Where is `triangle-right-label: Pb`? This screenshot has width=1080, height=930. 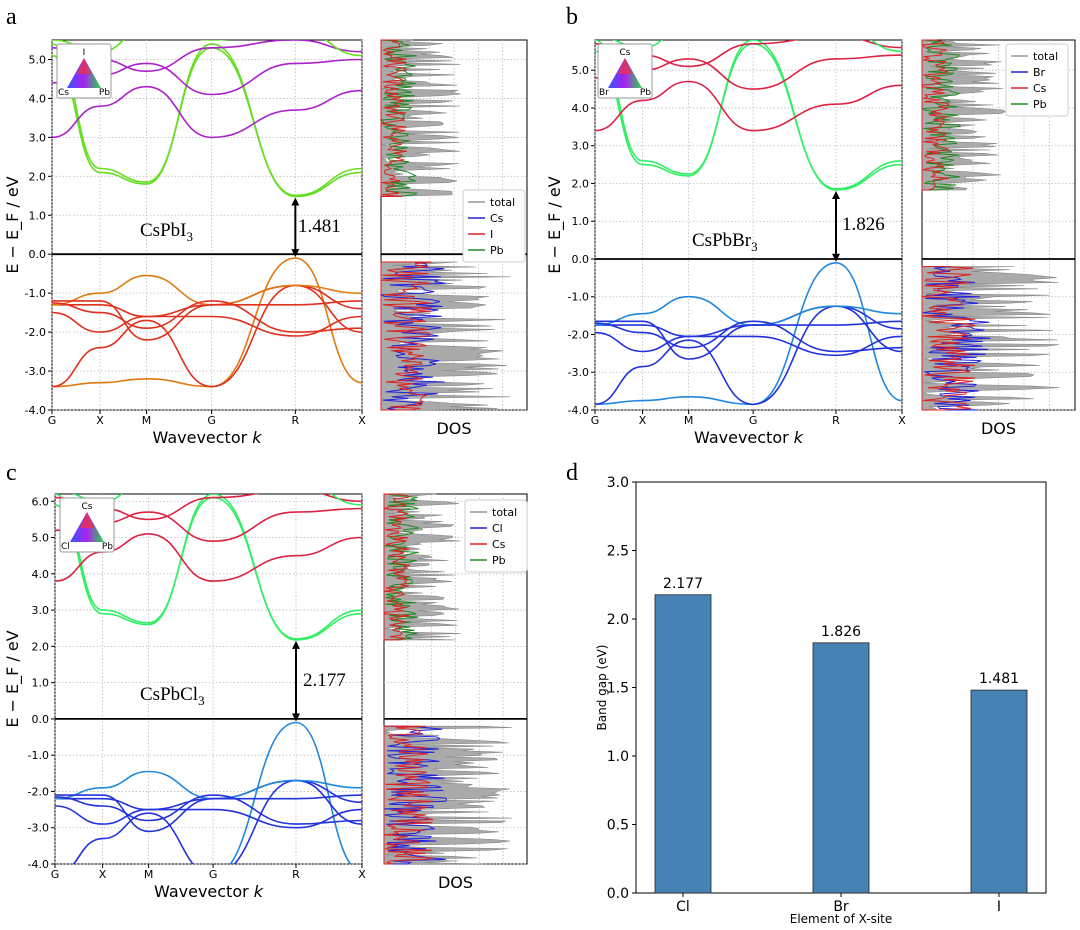
triangle-right-label: Pb is located at coordinates (107, 547).